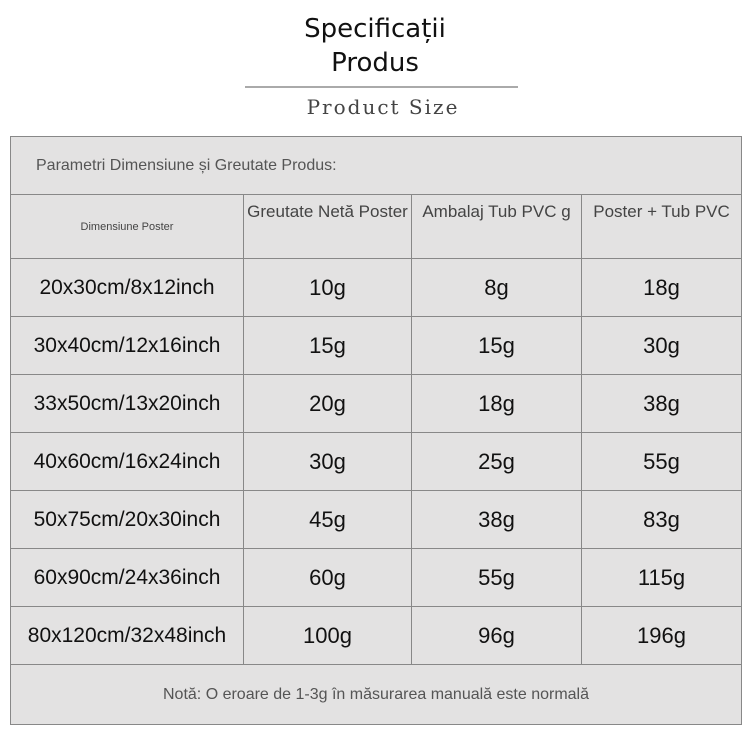  What do you see at coordinates (327, 403) in the screenshot?
I see `table-cell: 20g` at bounding box center [327, 403].